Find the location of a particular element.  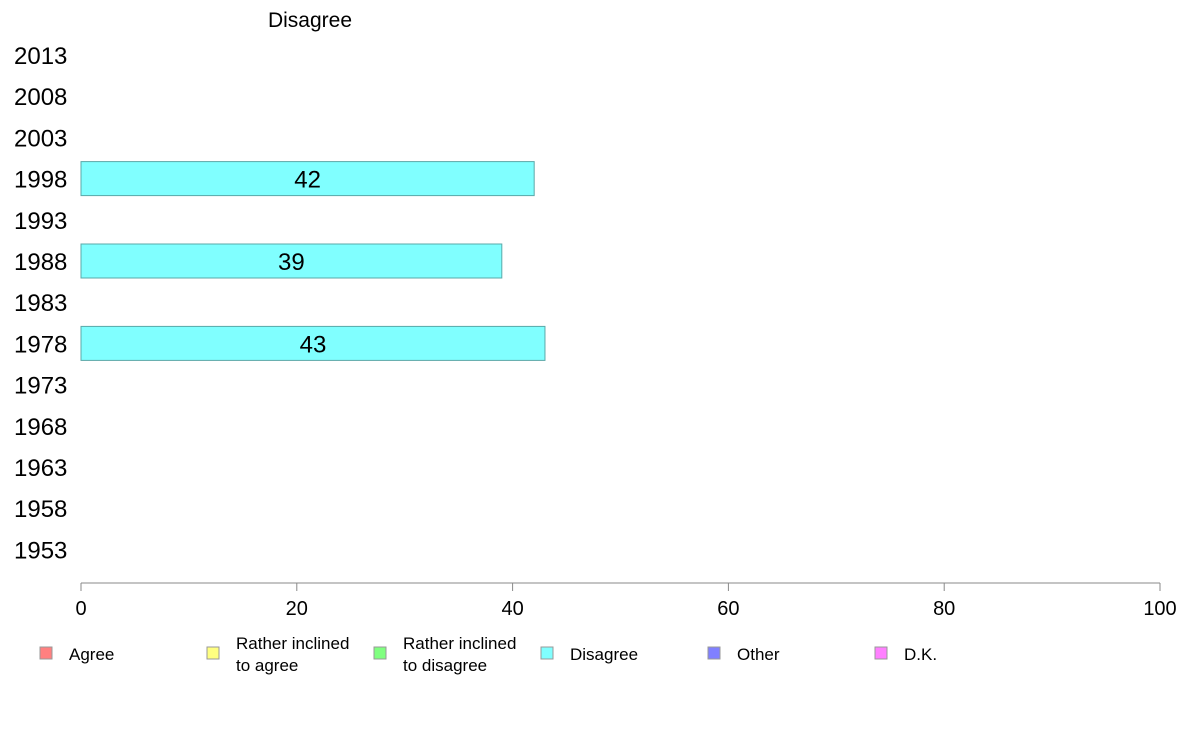

y-category-label: 1968 is located at coordinates (40, 427).